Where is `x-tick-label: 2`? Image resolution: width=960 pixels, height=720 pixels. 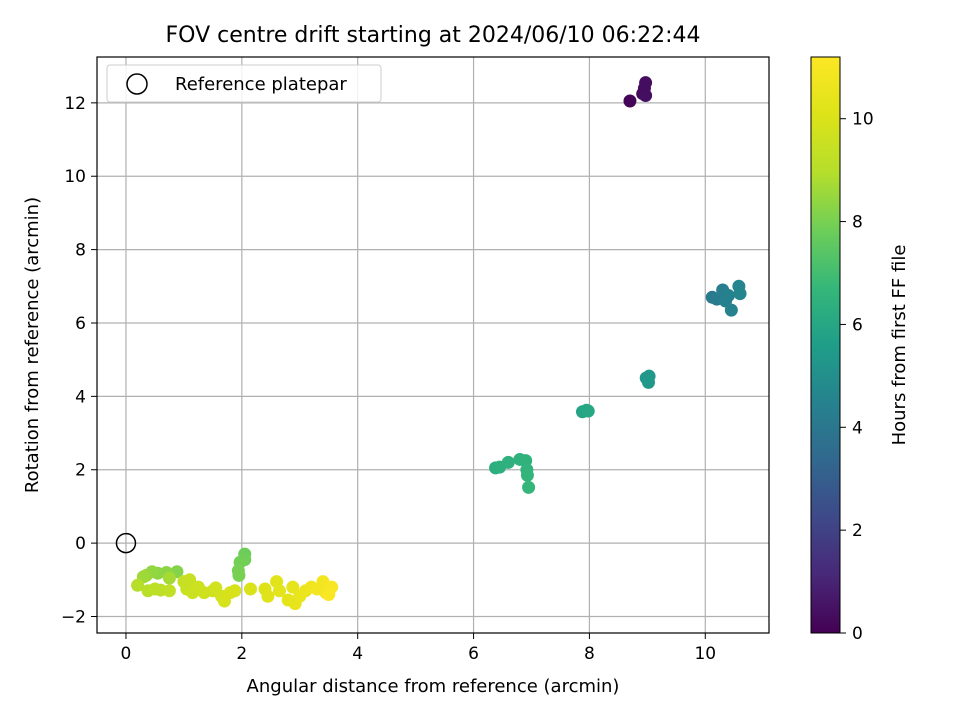 x-tick-label: 2 is located at coordinates (241, 654).